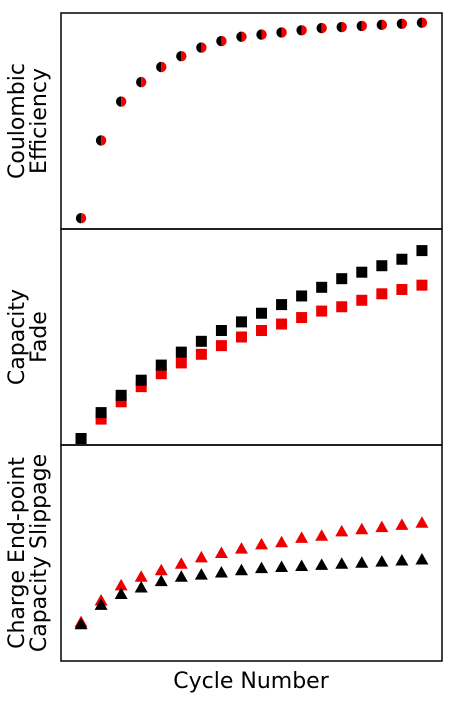 This screenshot has width=458, height=702. Describe the element at coordinates (251, 681) in the screenshot. I see `x-axis-label: Cycle Number` at that location.